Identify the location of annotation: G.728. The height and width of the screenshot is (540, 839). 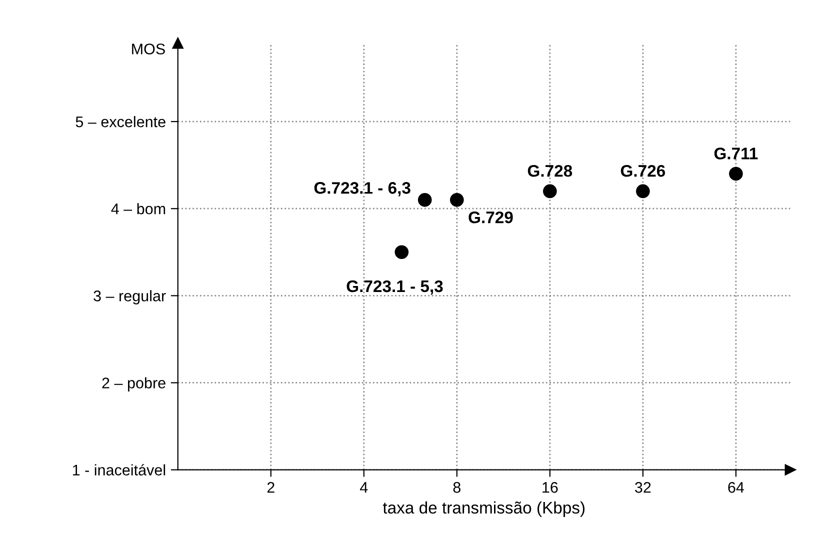
(550, 170).